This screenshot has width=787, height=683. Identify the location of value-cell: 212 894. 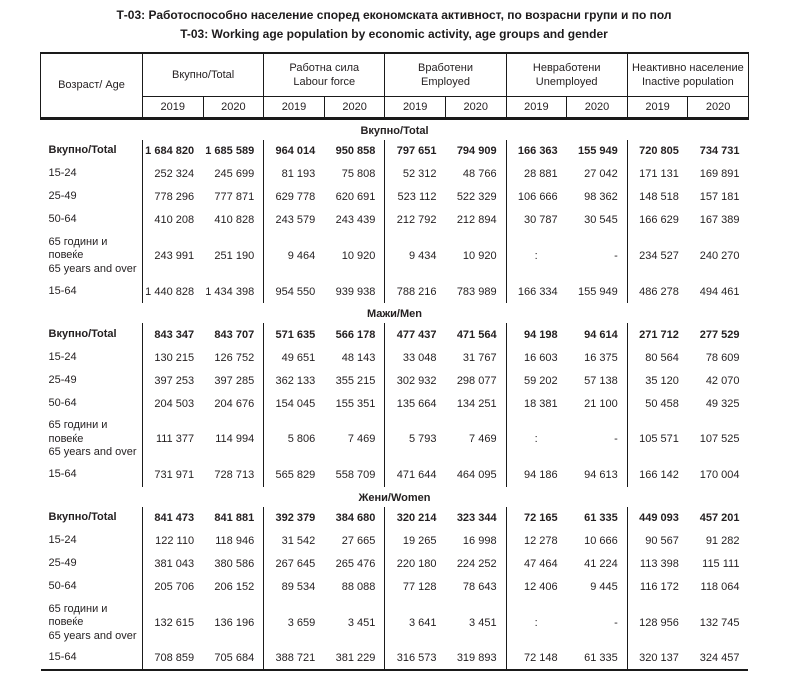
(476, 220).